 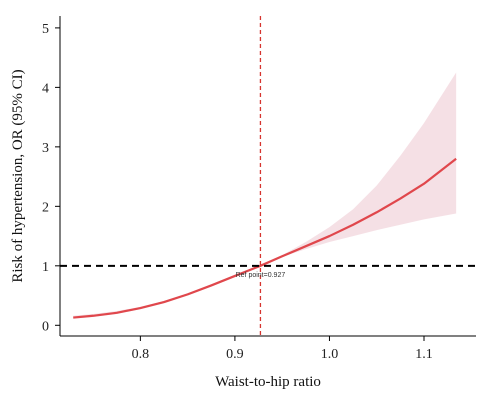 What do you see at coordinates (45, 326) in the screenshot?
I see `y-tick-label: 0` at bounding box center [45, 326].